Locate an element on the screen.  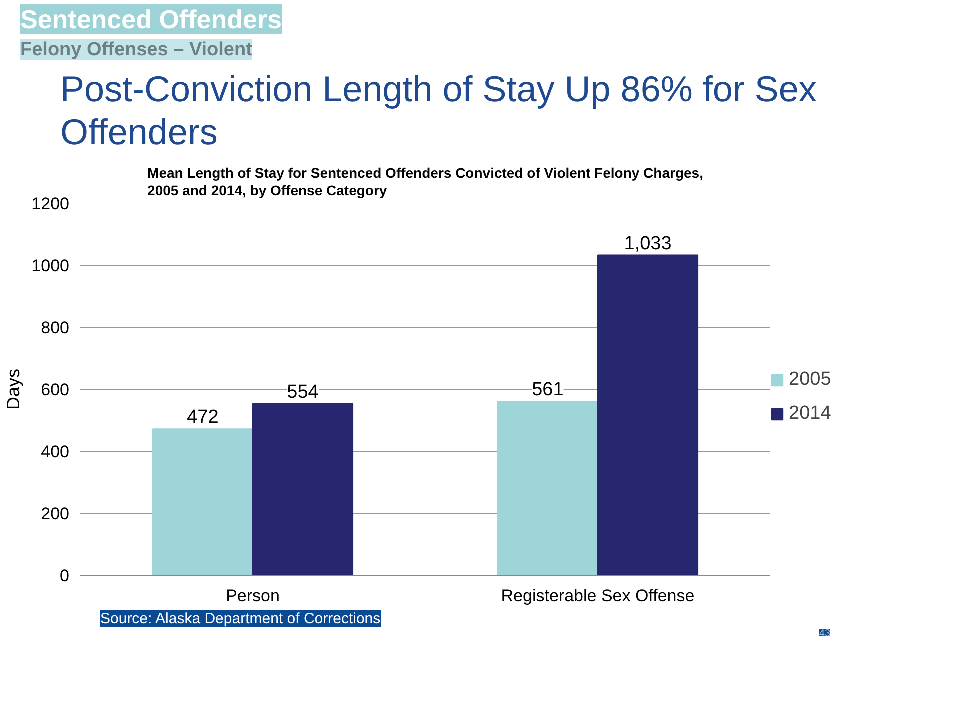
y-axis-title: Days is located at coordinates (14, 389).